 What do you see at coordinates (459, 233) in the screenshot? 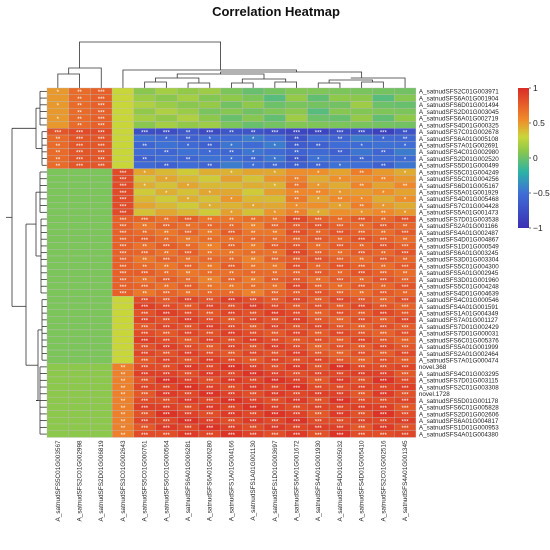
I see `row-label: A_satnudSFS4A01G002487` at bounding box center [459, 233].